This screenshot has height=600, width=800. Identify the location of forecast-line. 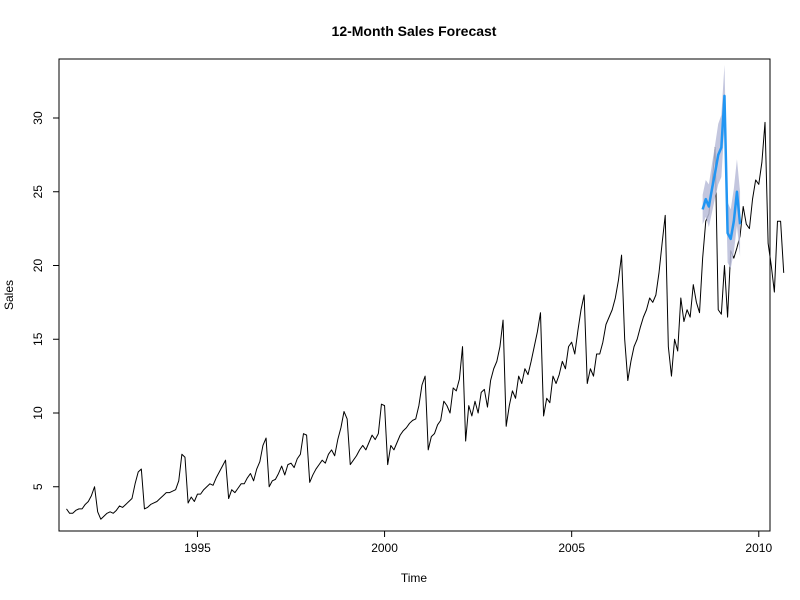
(721, 167).